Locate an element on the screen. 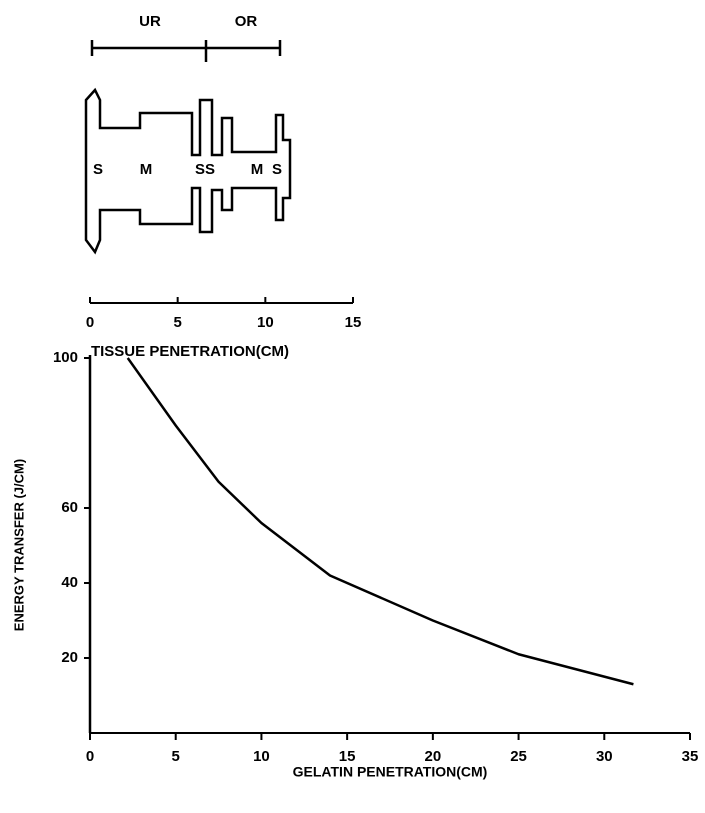 The height and width of the screenshot is (813, 705). y-axis-label: ENERGY TRANSFER (J/CM) is located at coordinates (18, 545).